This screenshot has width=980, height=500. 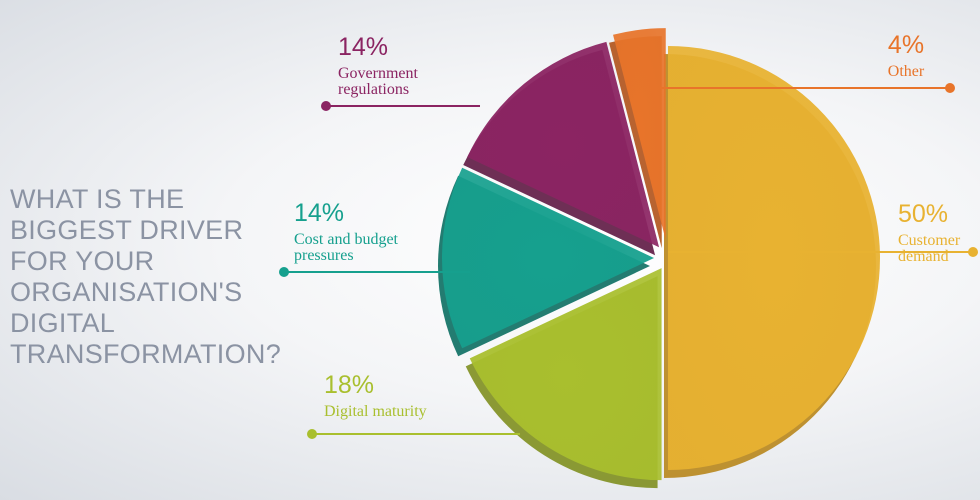 I want to click on pie-slice-cost-and-budget-pressures, so click(x=548, y=258).